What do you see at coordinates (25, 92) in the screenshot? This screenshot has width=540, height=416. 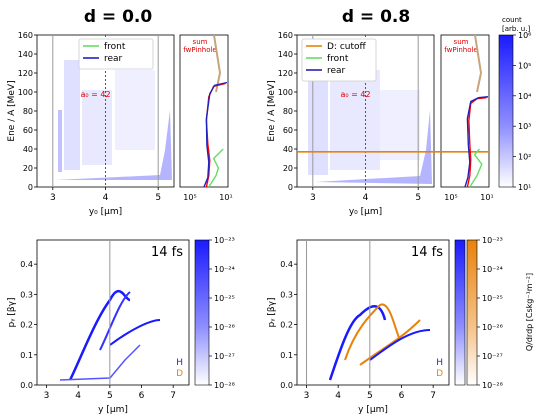 I see `top-left-ytick-label: 100` at bounding box center [25, 92].